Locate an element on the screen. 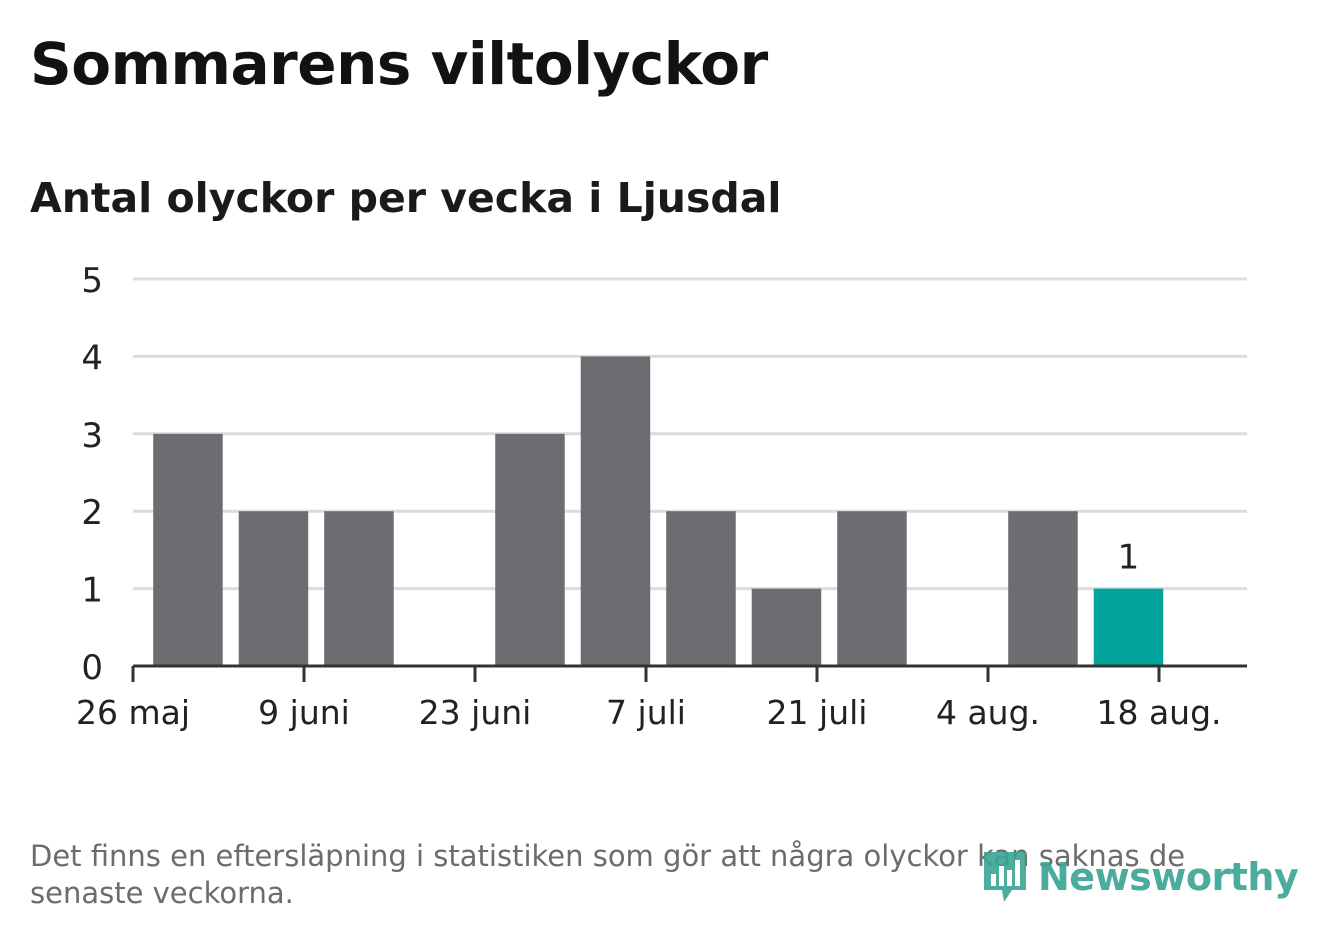 The width and height of the screenshot is (1322, 939). y-tick-label: 3 is located at coordinates (92, 436).